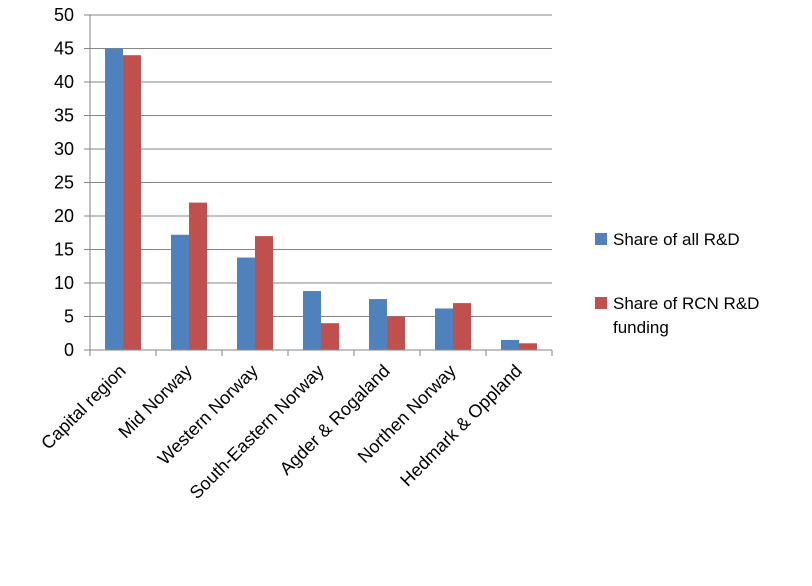  Describe the element at coordinates (601, 239) in the screenshot. I see `legend-swatch-blue` at that location.